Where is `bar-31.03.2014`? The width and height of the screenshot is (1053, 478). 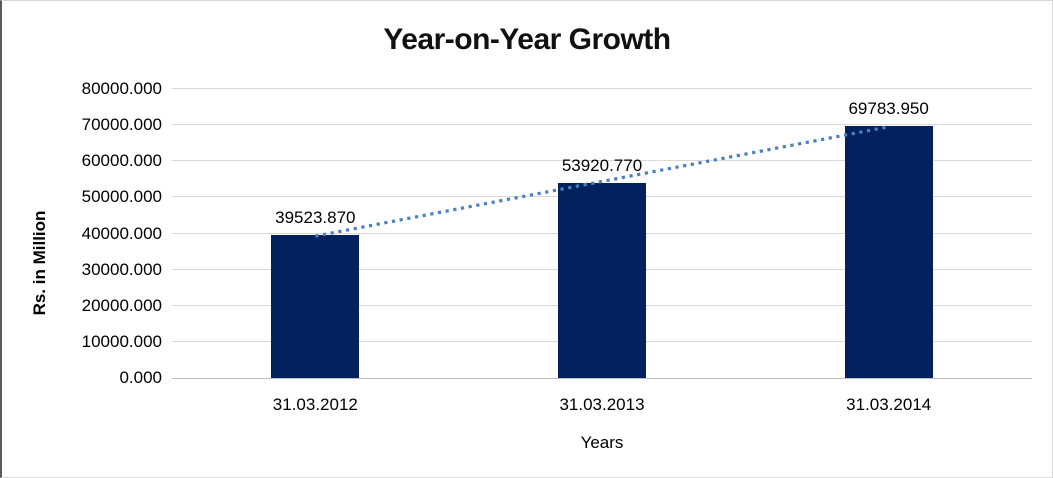 bar-31.03.2014 is located at coordinates (888, 251).